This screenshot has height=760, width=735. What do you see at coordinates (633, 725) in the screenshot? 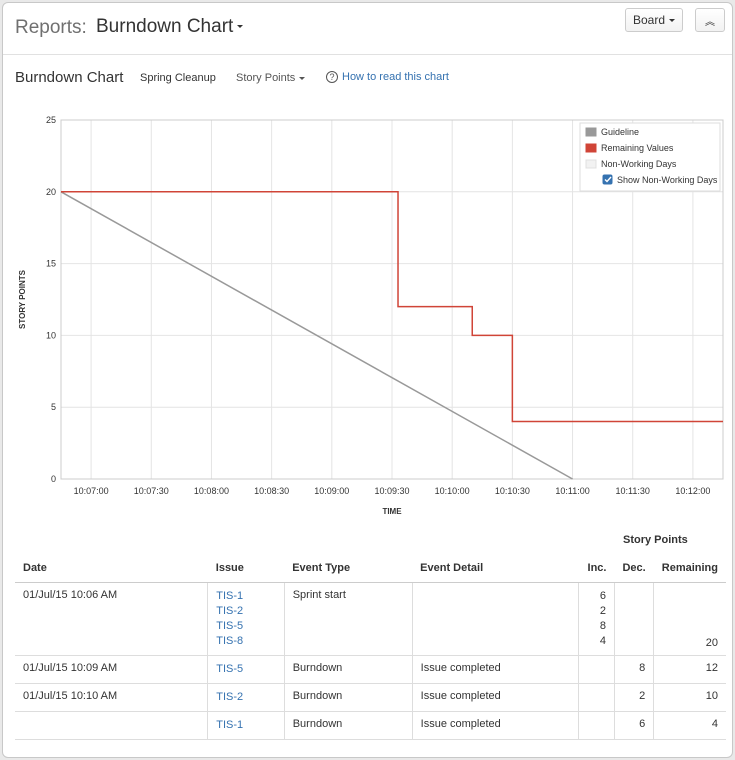
I see `dec-cell: 6` at bounding box center [633, 725].